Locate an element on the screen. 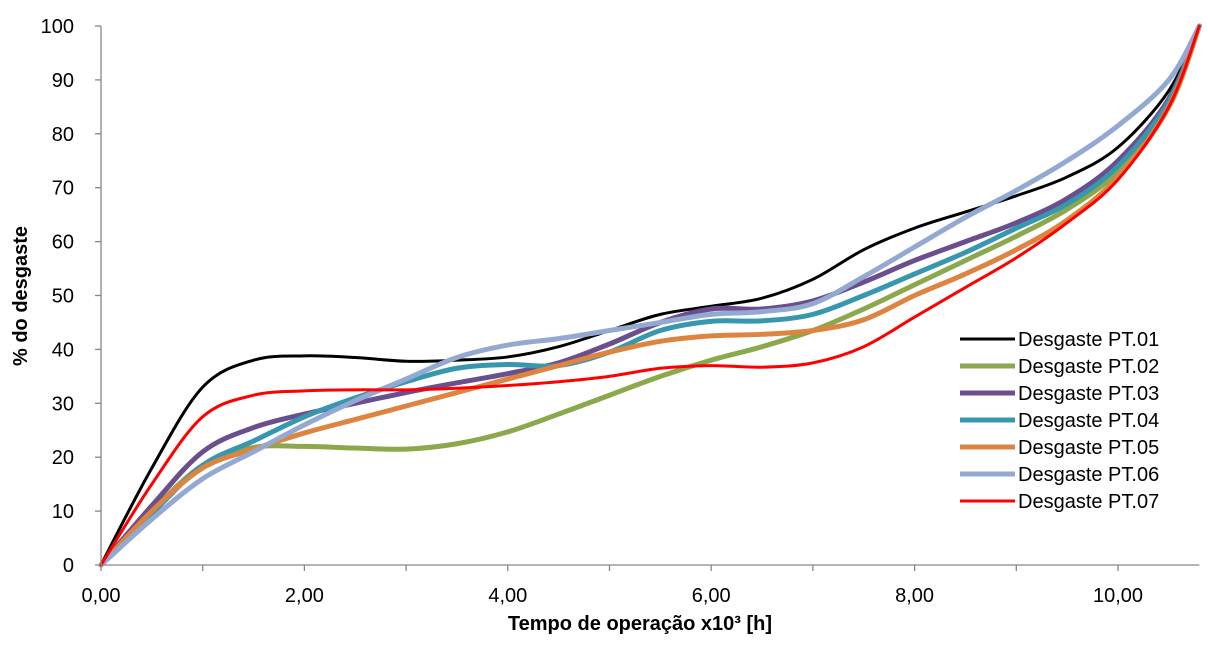 The width and height of the screenshot is (1208, 646). y-tick-label: 10 is located at coordinates (63, 512).